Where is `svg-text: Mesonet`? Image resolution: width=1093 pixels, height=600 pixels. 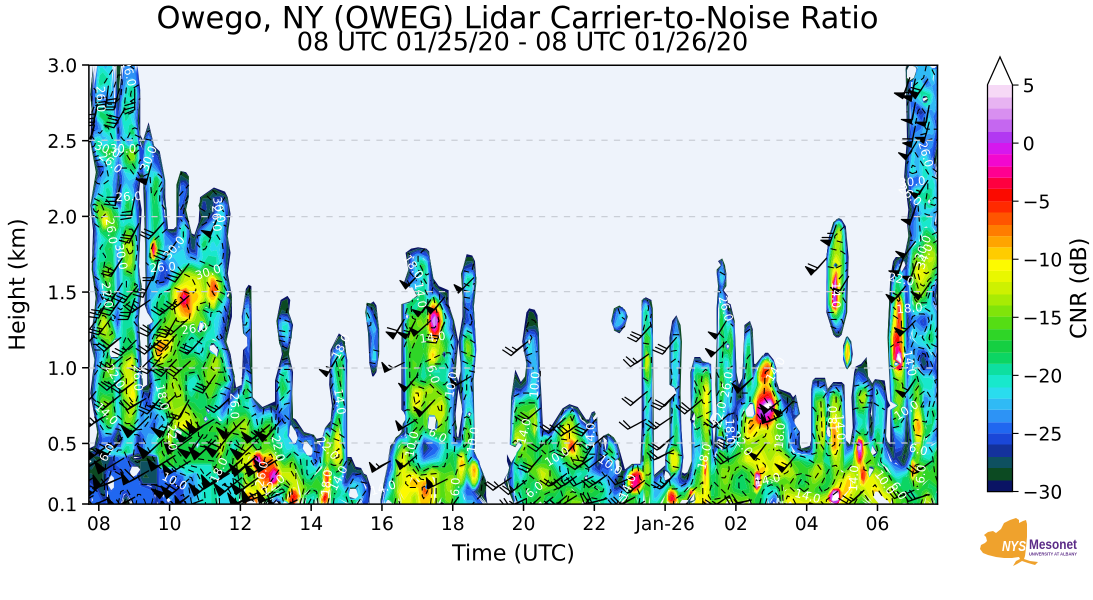
svg-text: Mesonet is located at coordinates (1053, 544).